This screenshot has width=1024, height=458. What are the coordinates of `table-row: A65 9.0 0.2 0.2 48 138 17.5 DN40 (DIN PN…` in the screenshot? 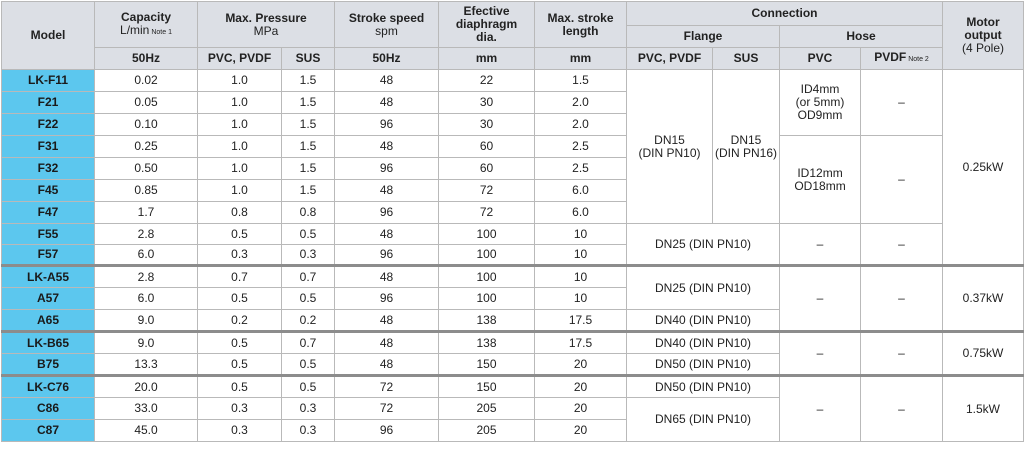 It's located at (512, 320).